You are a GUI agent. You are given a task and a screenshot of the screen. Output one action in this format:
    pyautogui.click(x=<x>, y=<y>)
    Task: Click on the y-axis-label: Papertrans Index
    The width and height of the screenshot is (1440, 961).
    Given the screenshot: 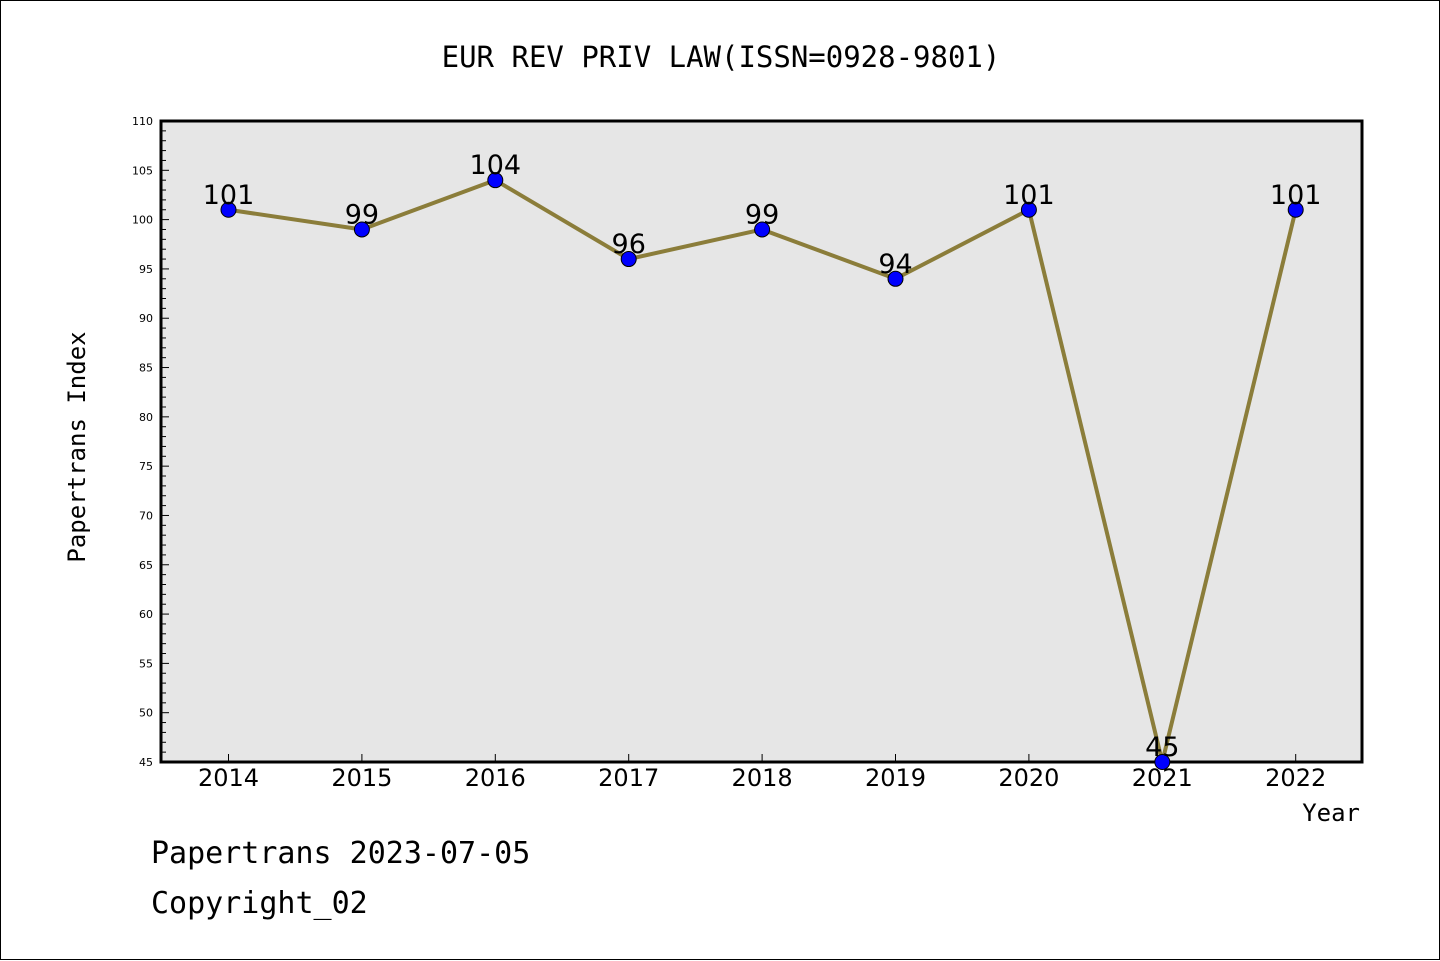 What is the action you would take?
    pyautogui.click(x=77, y=446)
    